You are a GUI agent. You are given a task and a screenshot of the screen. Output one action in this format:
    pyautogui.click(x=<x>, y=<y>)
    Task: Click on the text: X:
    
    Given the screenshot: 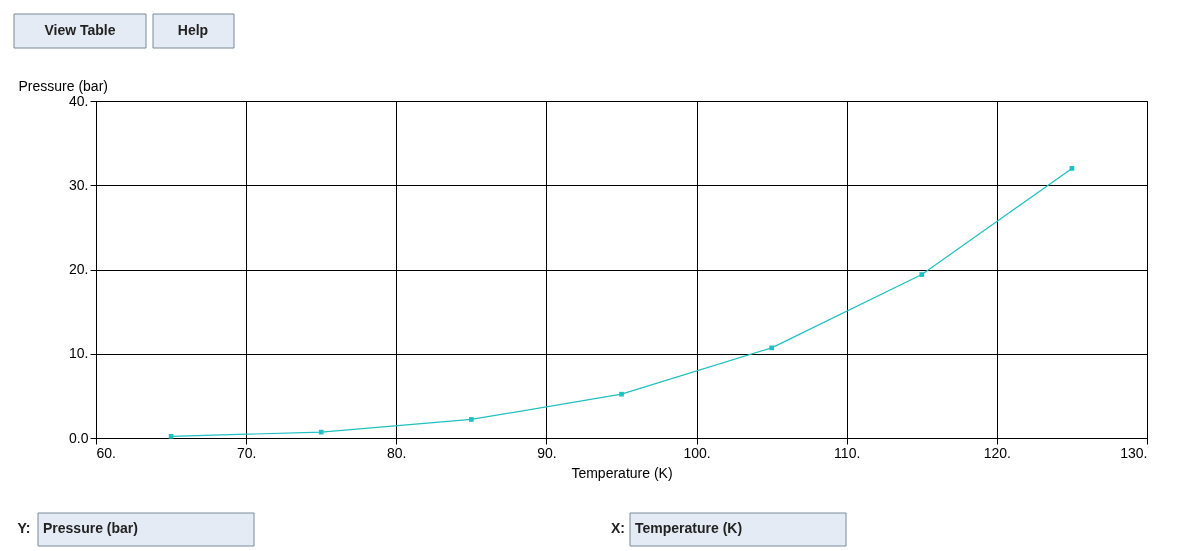 What is the action you would take?
    pyautogui.click(x=618, y=528)
    